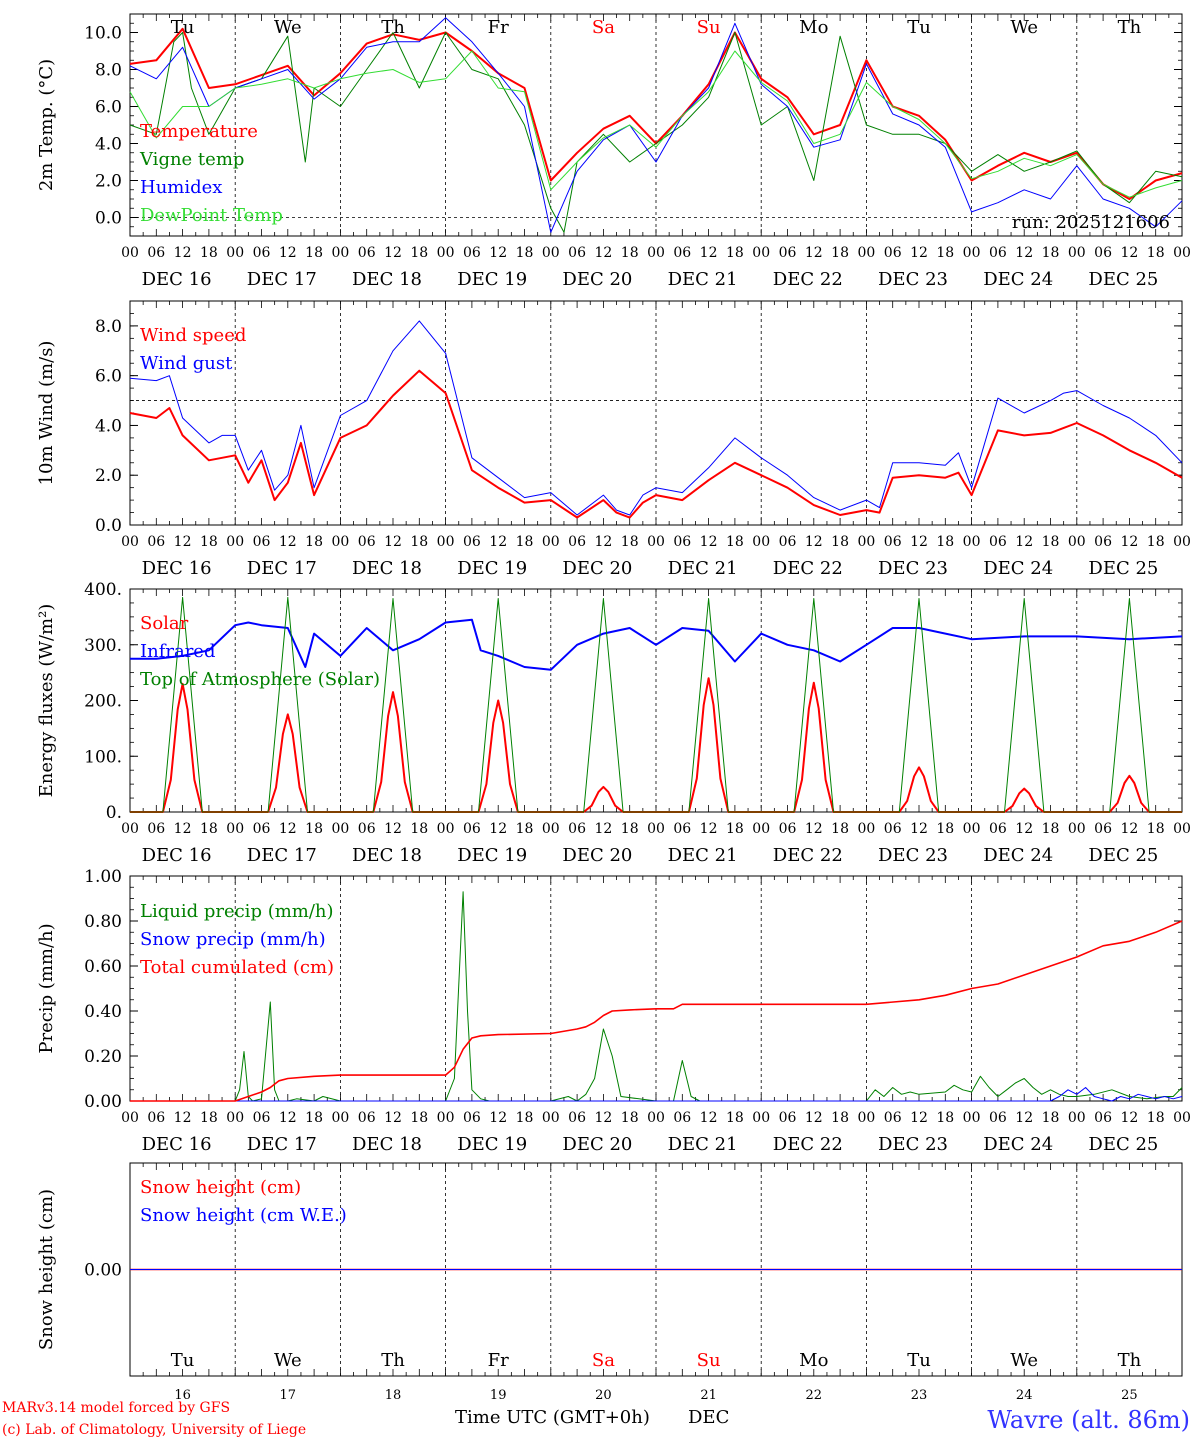  What do you see at coordinates (103, 590) in the screenshot?
I see `y-tick-label: 400.` at bounding box center [103, 590].